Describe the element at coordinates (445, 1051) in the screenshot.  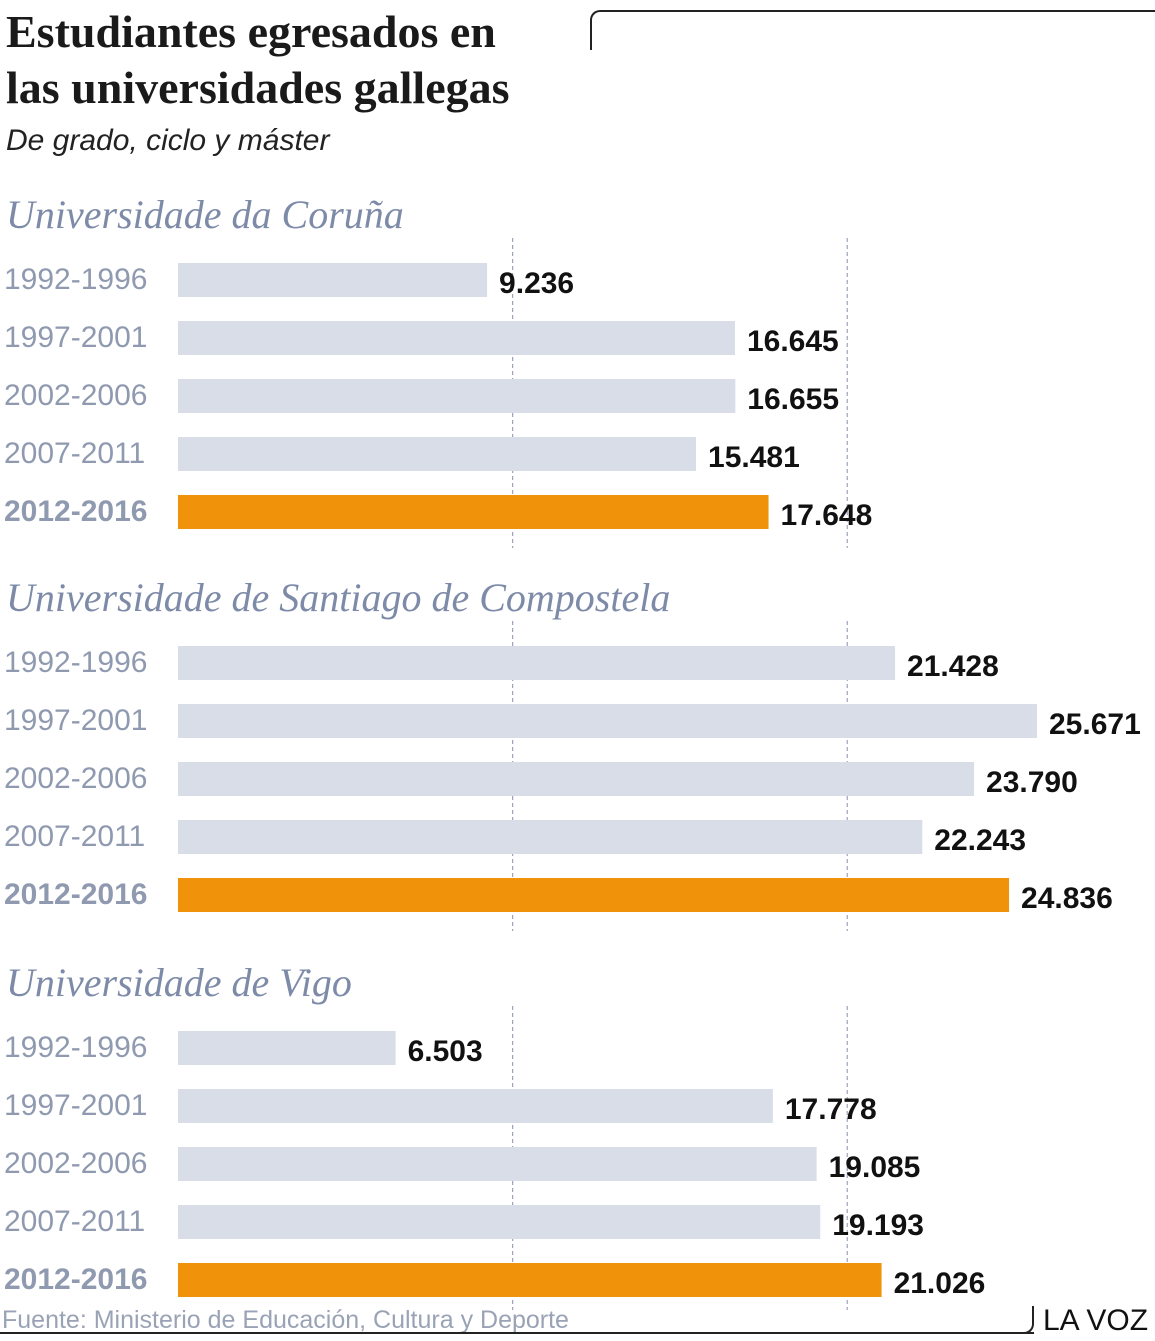
I see `value-label: 6.503` at that location.